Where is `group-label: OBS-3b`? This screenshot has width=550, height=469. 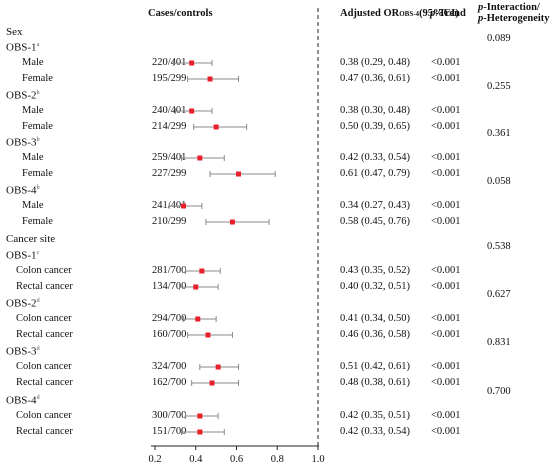 group-label: OBS-3b is located at coordinates (23, 142).